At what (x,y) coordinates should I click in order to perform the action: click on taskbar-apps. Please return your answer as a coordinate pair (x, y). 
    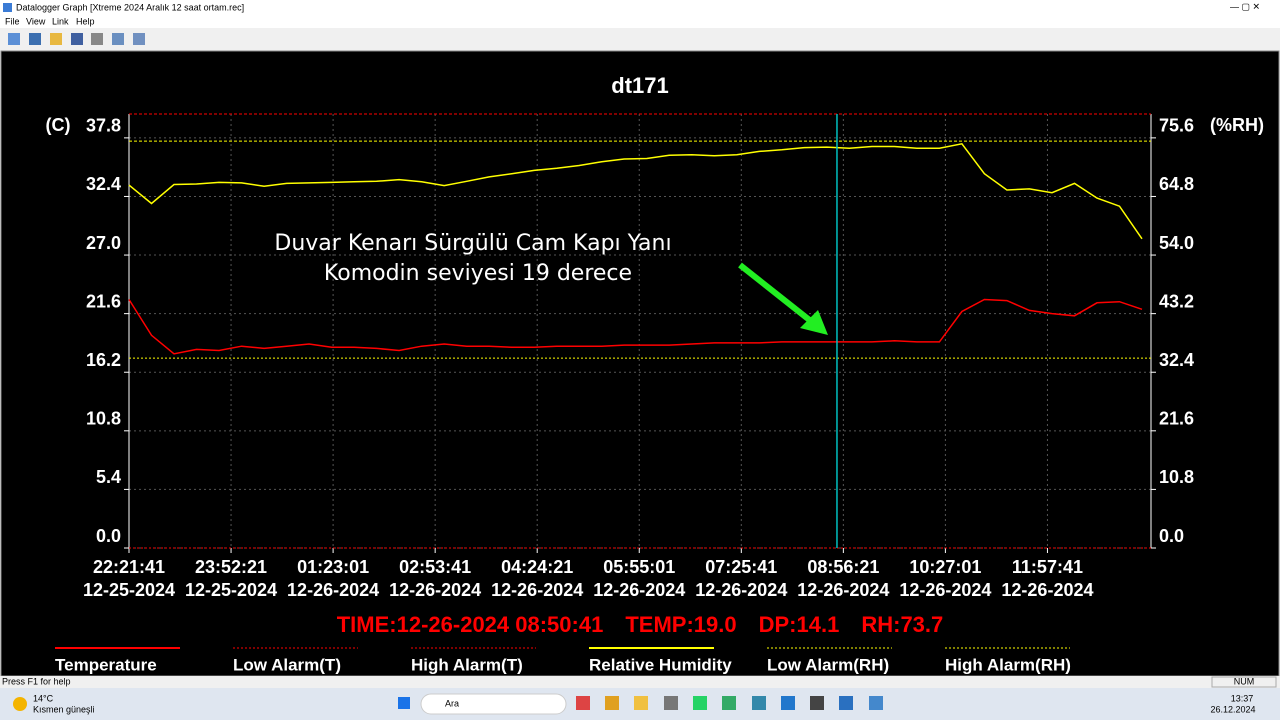
    Looking at the image, I should click on (729, 703).